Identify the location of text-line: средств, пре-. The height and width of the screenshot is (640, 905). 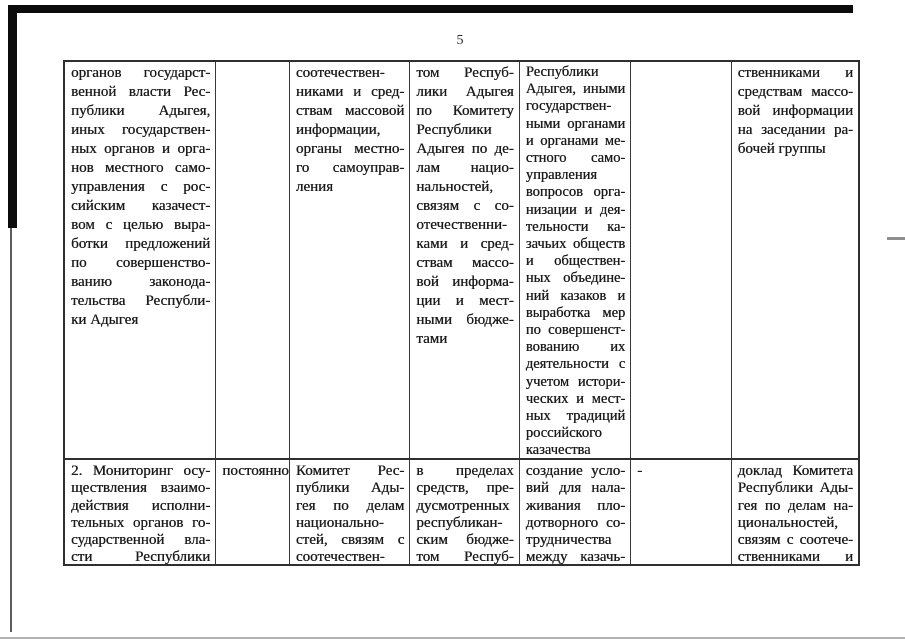
(465, 488).